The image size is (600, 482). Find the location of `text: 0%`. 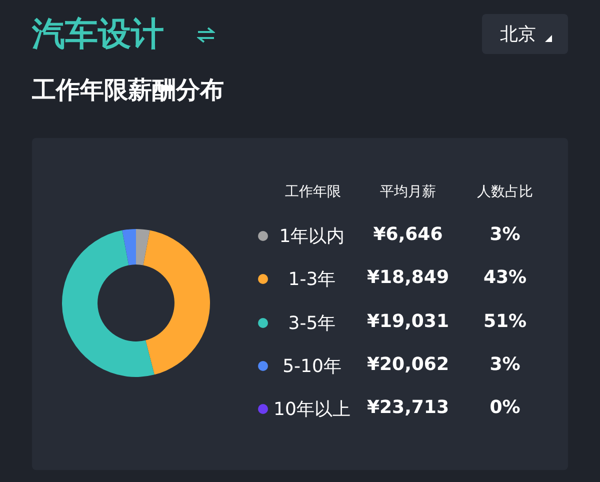

text: 0% is located at coordinates (505, 407).